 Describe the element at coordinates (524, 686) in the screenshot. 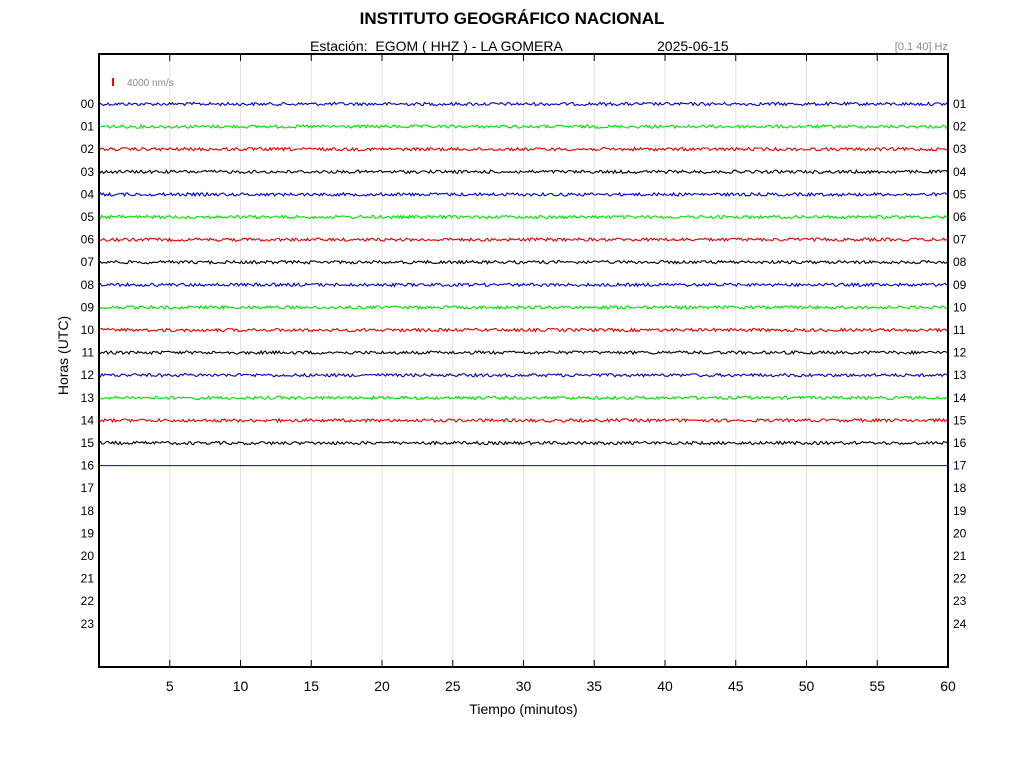

I see `x-tick-label: 30` at that location.